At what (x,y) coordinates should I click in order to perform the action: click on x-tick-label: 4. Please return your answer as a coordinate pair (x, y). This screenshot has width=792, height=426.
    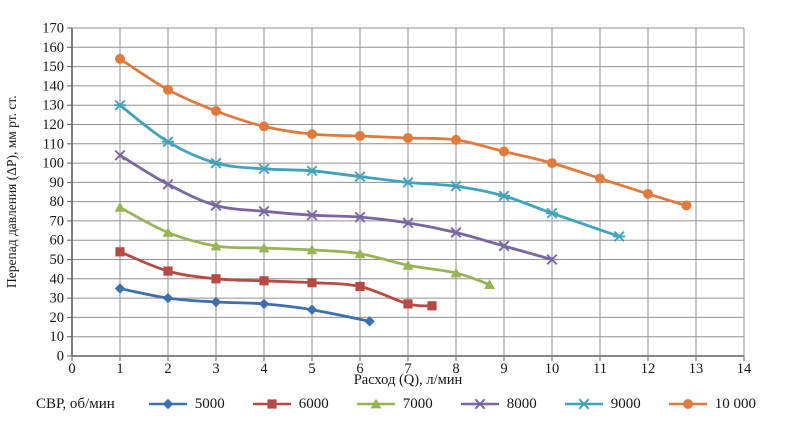
    Looking at the image, I should click on (264, 369).